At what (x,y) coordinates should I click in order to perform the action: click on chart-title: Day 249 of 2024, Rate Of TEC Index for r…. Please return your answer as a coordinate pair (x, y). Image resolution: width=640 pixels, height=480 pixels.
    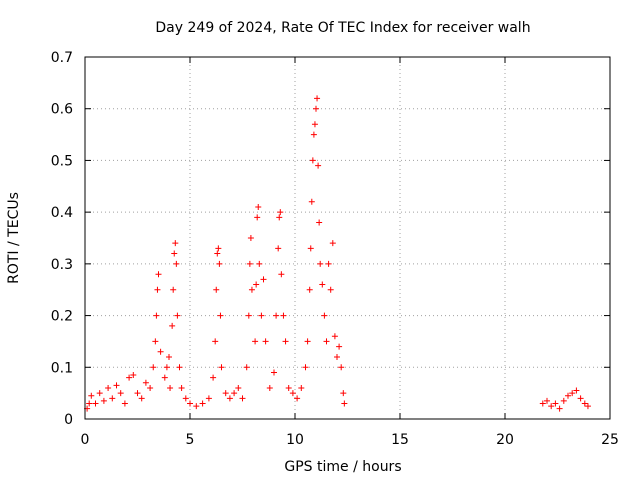
    Looking at the image, I should click on (342, 28).